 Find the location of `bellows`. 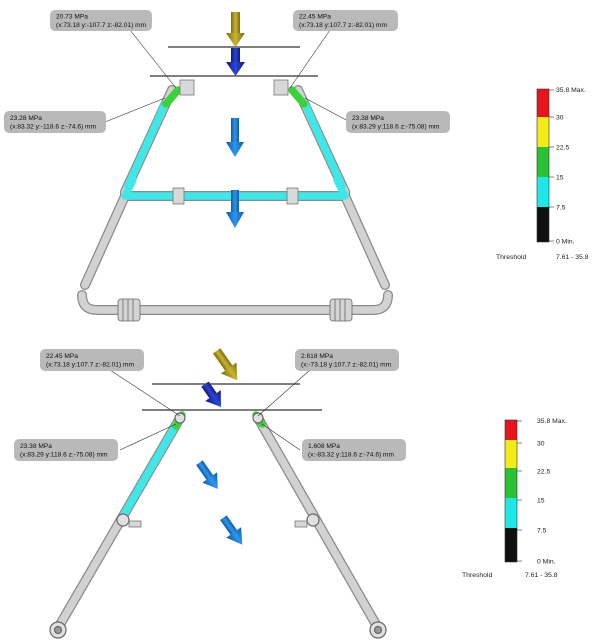

bellows is located at coordinates (235, 310).